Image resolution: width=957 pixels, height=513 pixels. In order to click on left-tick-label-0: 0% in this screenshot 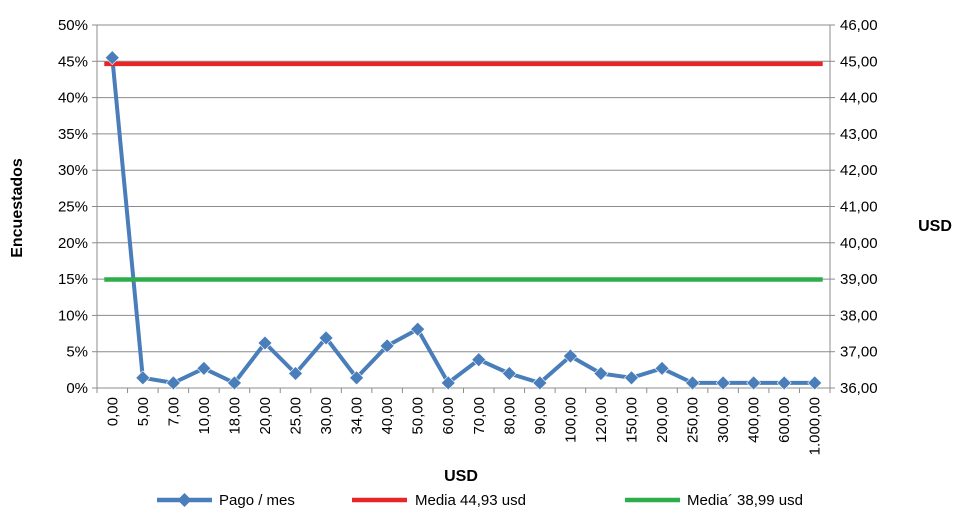, I will do `click(77, 388)`.